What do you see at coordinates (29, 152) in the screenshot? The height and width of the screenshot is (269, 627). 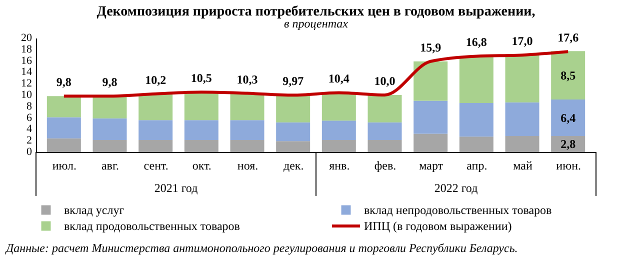 I see `y-tick-label: 0` at bounding box center [29, 152].